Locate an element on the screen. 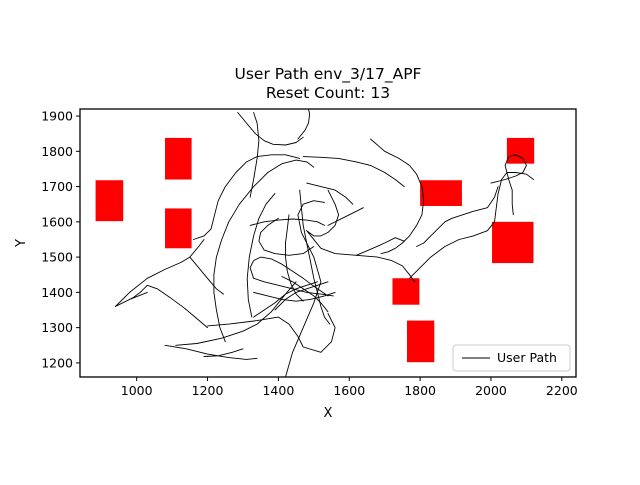  x-tick-label: 2200 is located at coordinates (562, 390).